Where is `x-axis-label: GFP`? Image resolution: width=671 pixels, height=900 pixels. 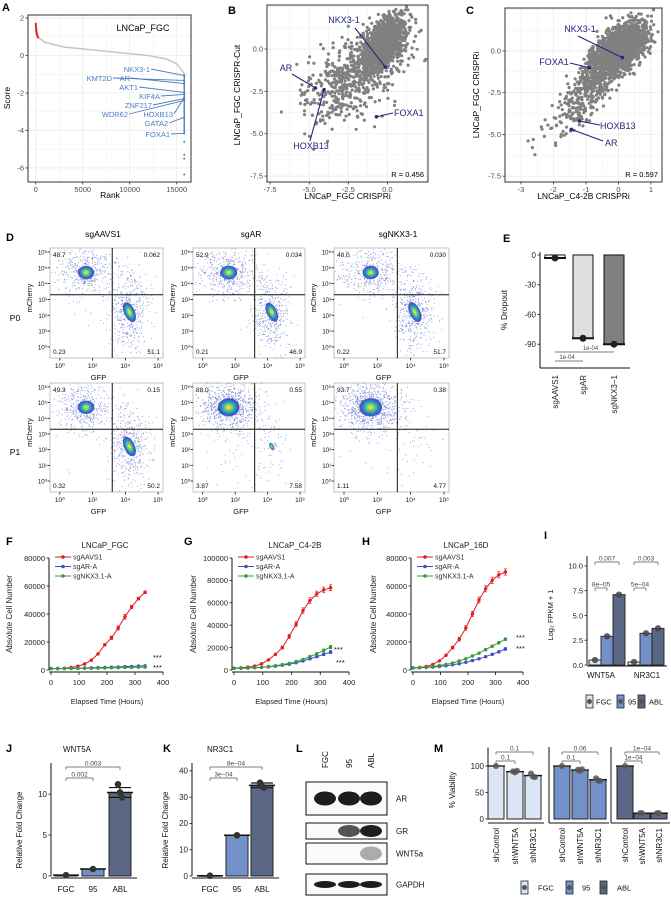 x-axis-label: GFP is located at coordinates (98, 377).